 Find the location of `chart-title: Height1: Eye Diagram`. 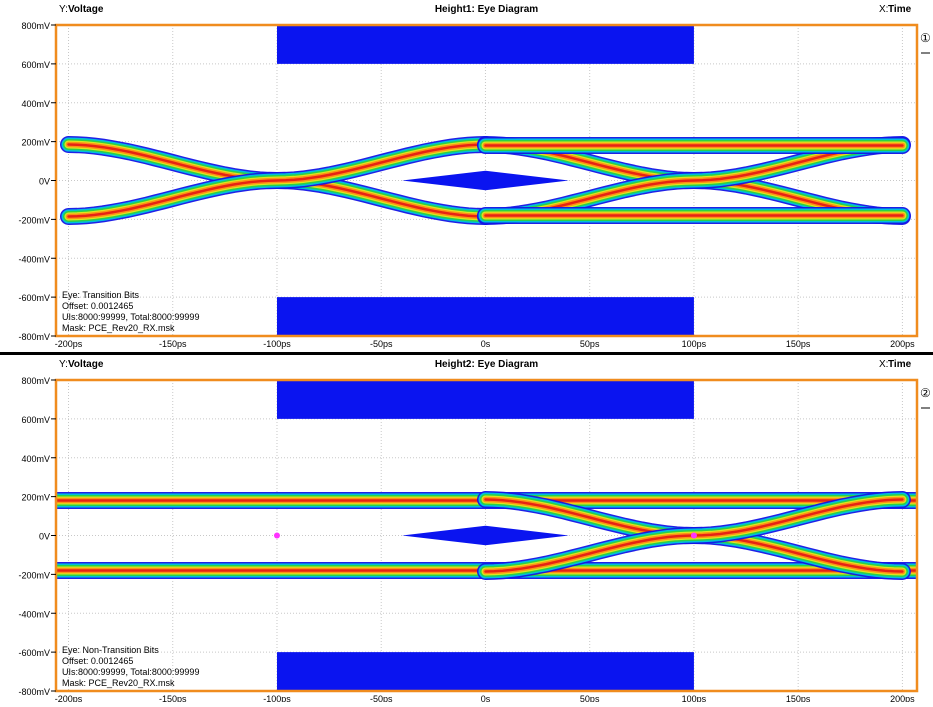

chart-title: Height1: Eye Diagram is located at coordinates (486, 9).